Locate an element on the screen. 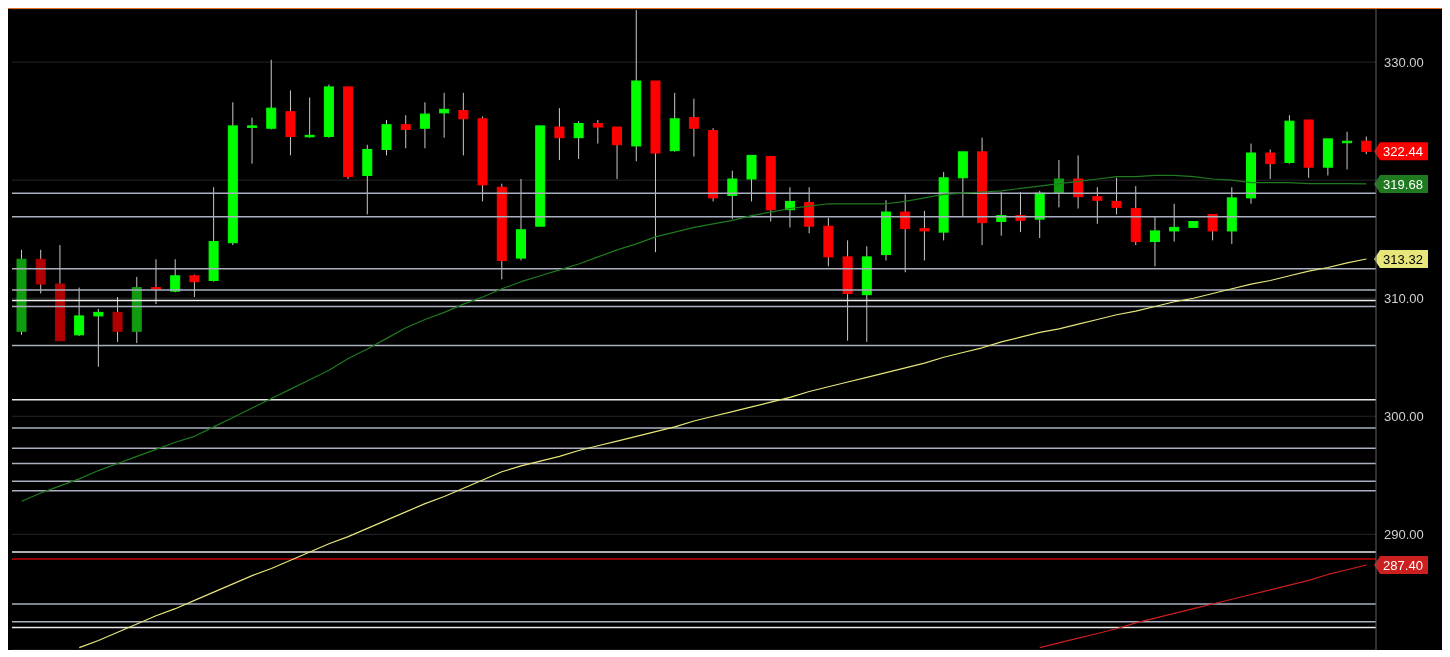 The width and height of the screenshot is (1450, 657). line-series is located at coordinates (1203, 606).